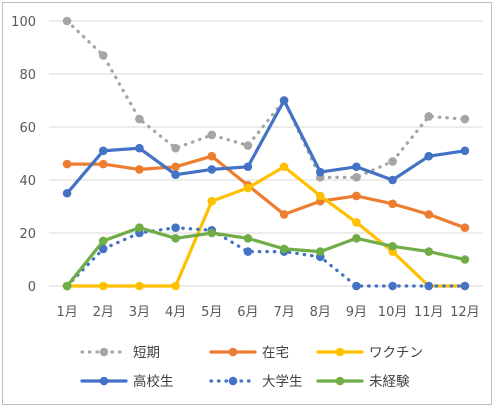  What do you see at coordinates (282, 382) in the screenshot?
I see `legend-label-5: 大学生` at bounding box center [282, 382].